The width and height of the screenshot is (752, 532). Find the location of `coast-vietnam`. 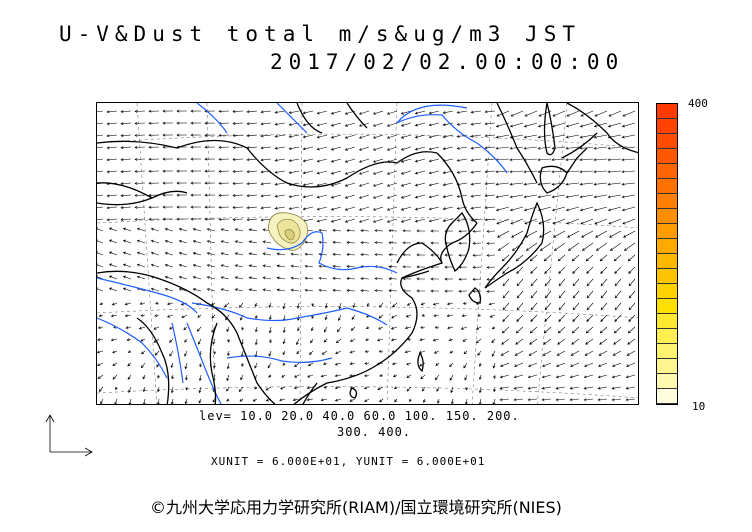

coast-vietnam is located at coordinates (310, 393).